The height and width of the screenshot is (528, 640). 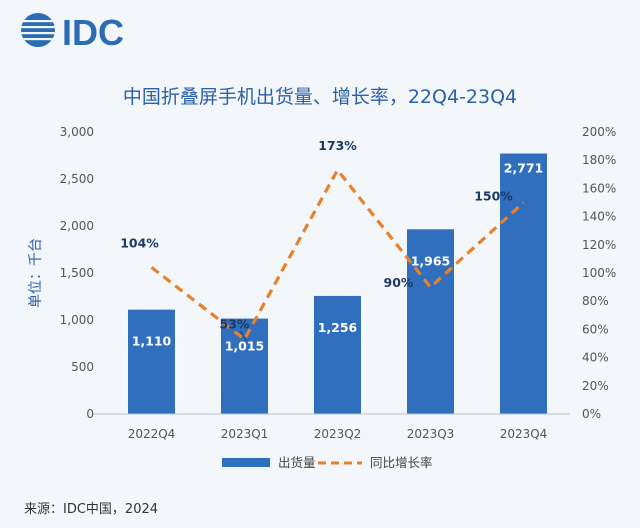 I want to click on y2-tick-label: 100%, so click(x=599, y=273).